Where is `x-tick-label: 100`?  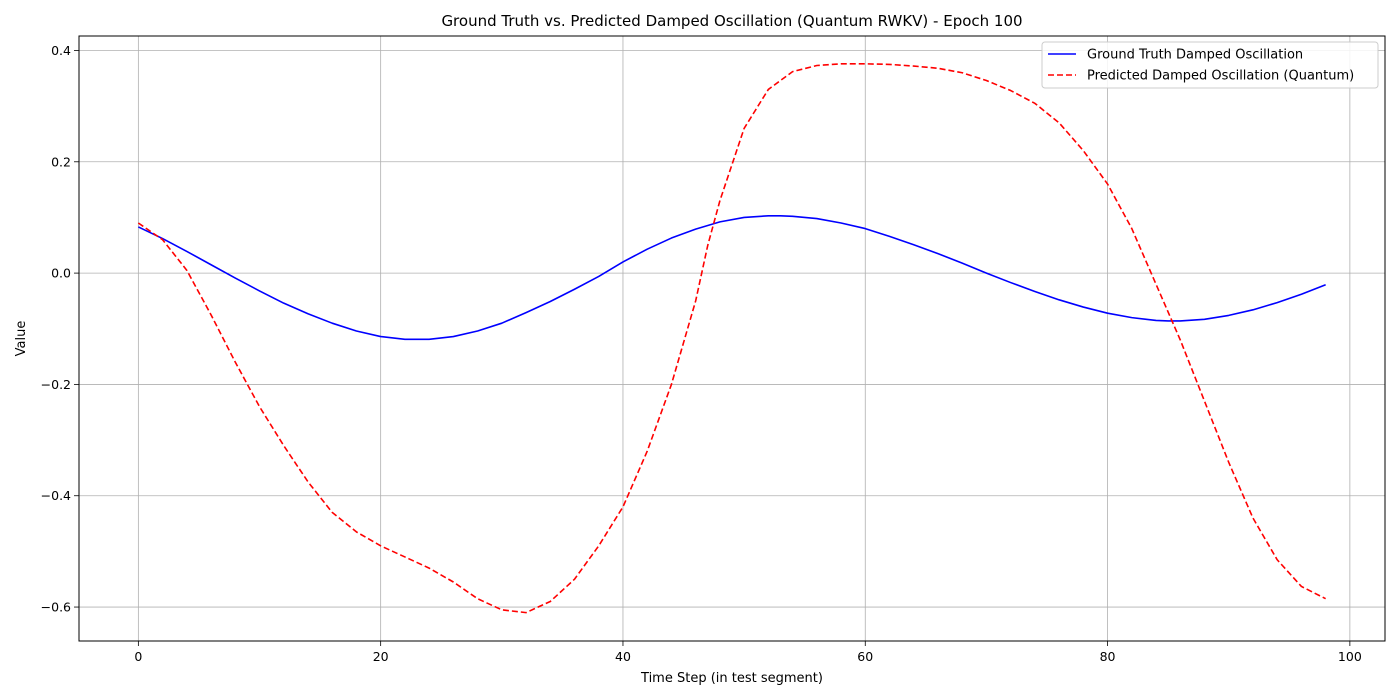 x-tick-label: 100 is located at coordinates (1350, 656).